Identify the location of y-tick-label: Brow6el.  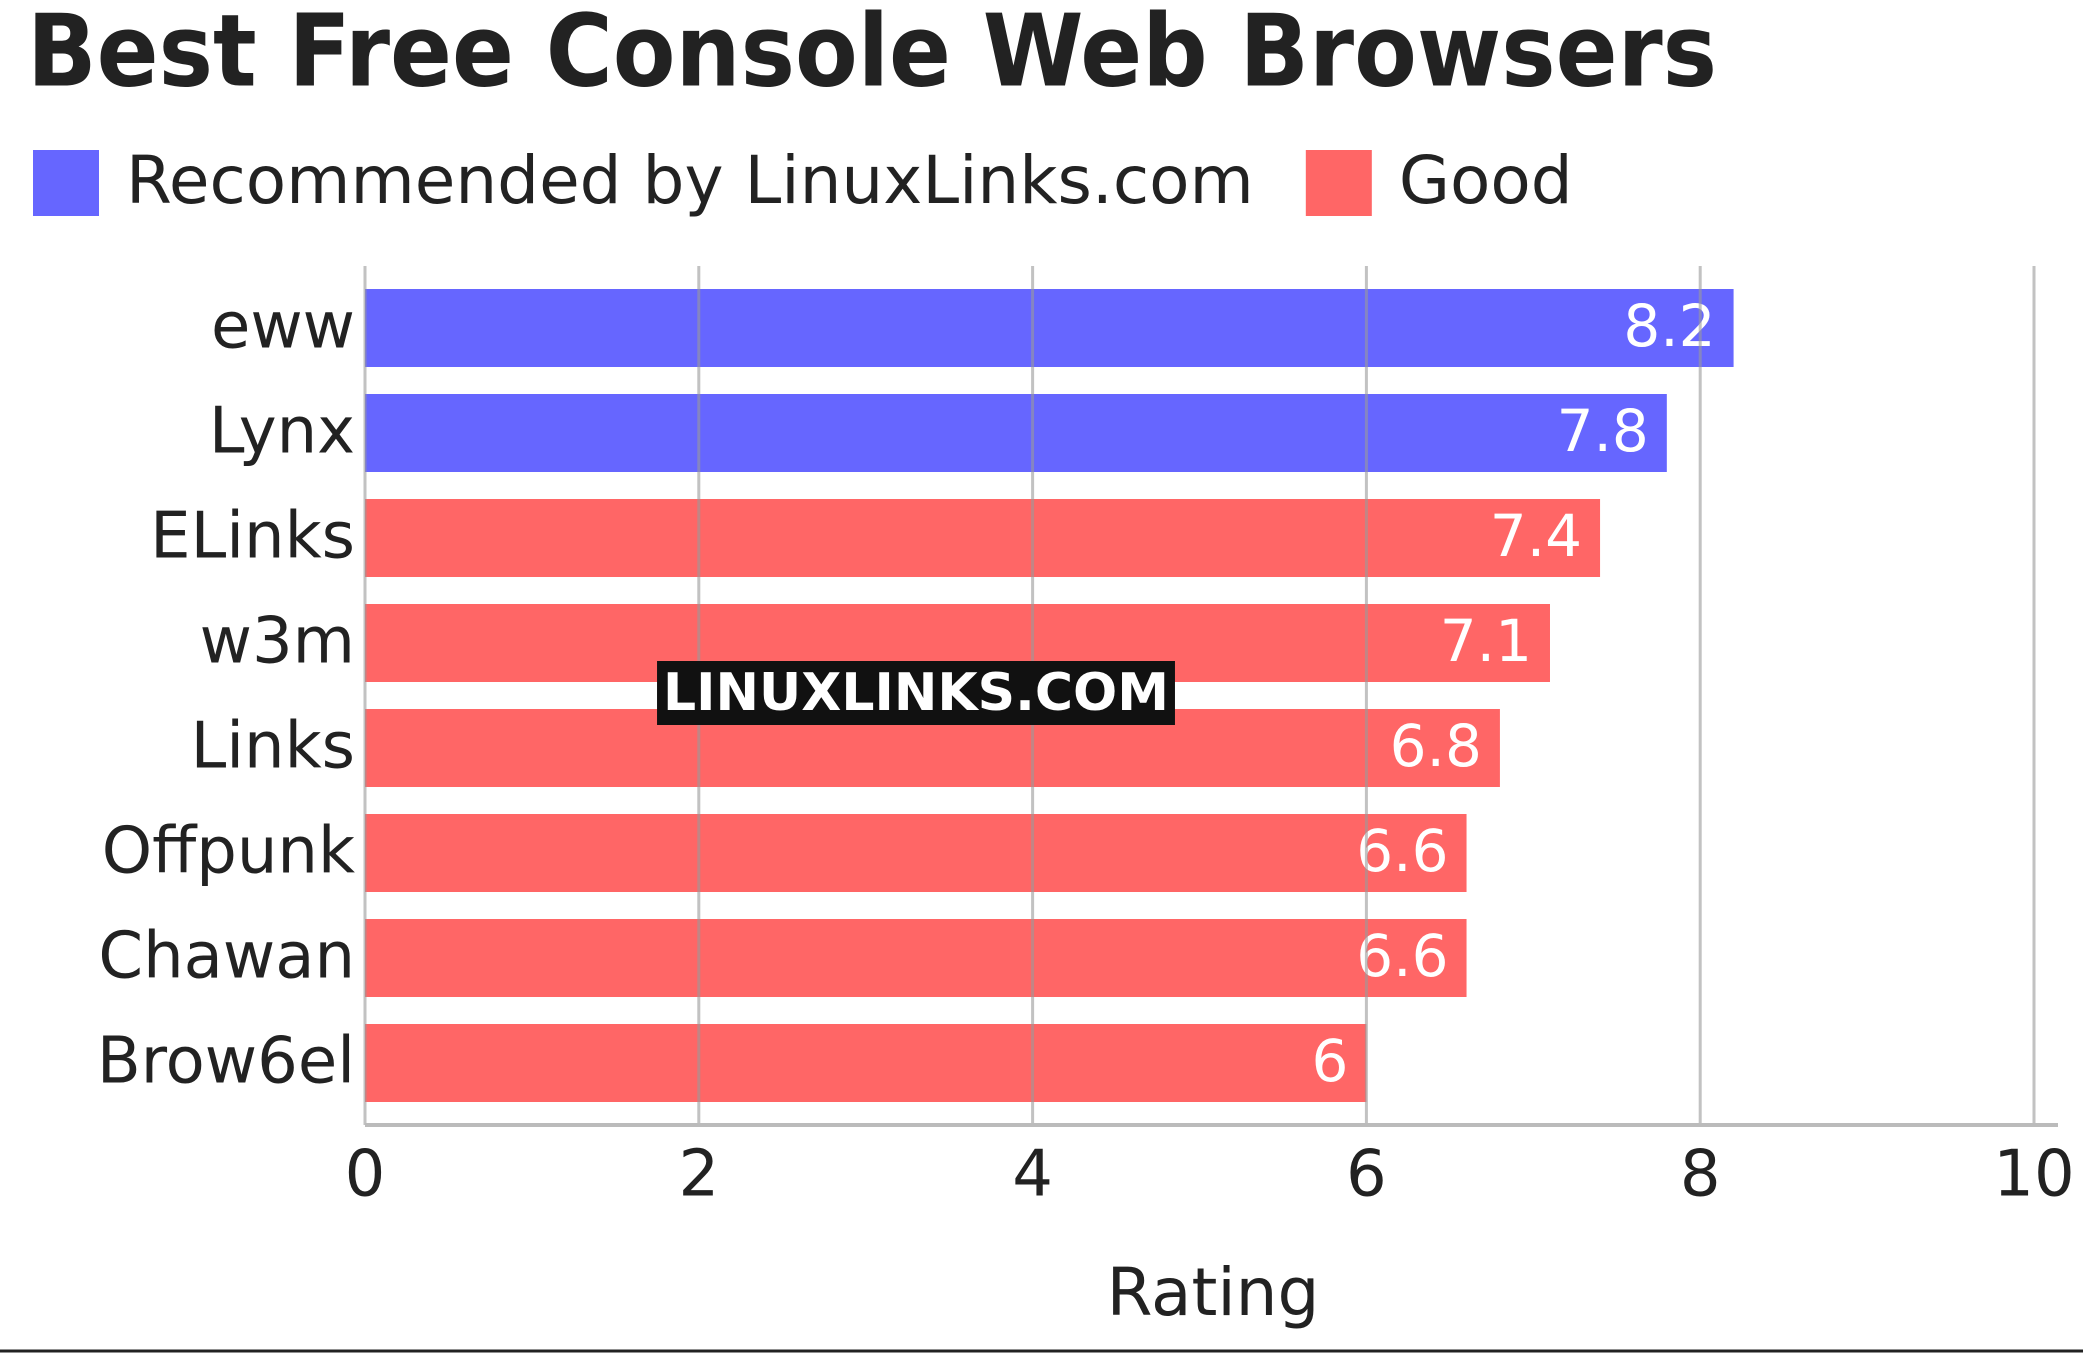
(226, 1062).